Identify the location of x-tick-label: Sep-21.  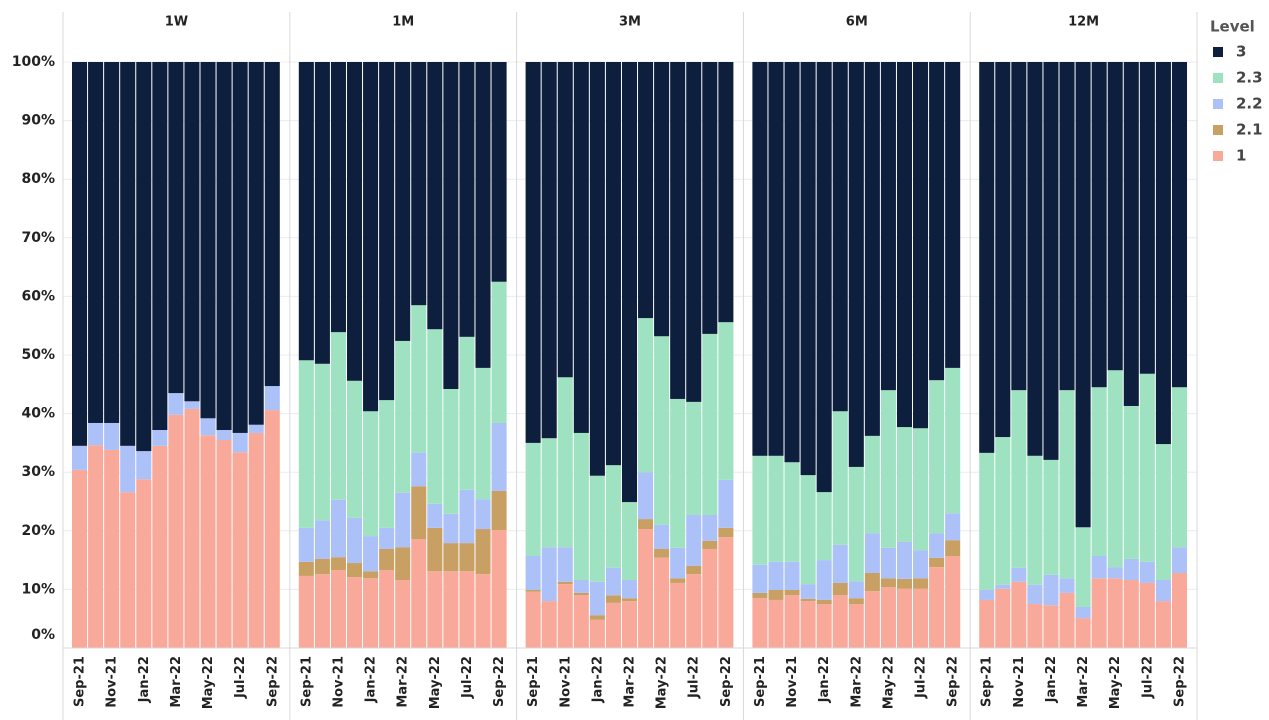
(987, 681).